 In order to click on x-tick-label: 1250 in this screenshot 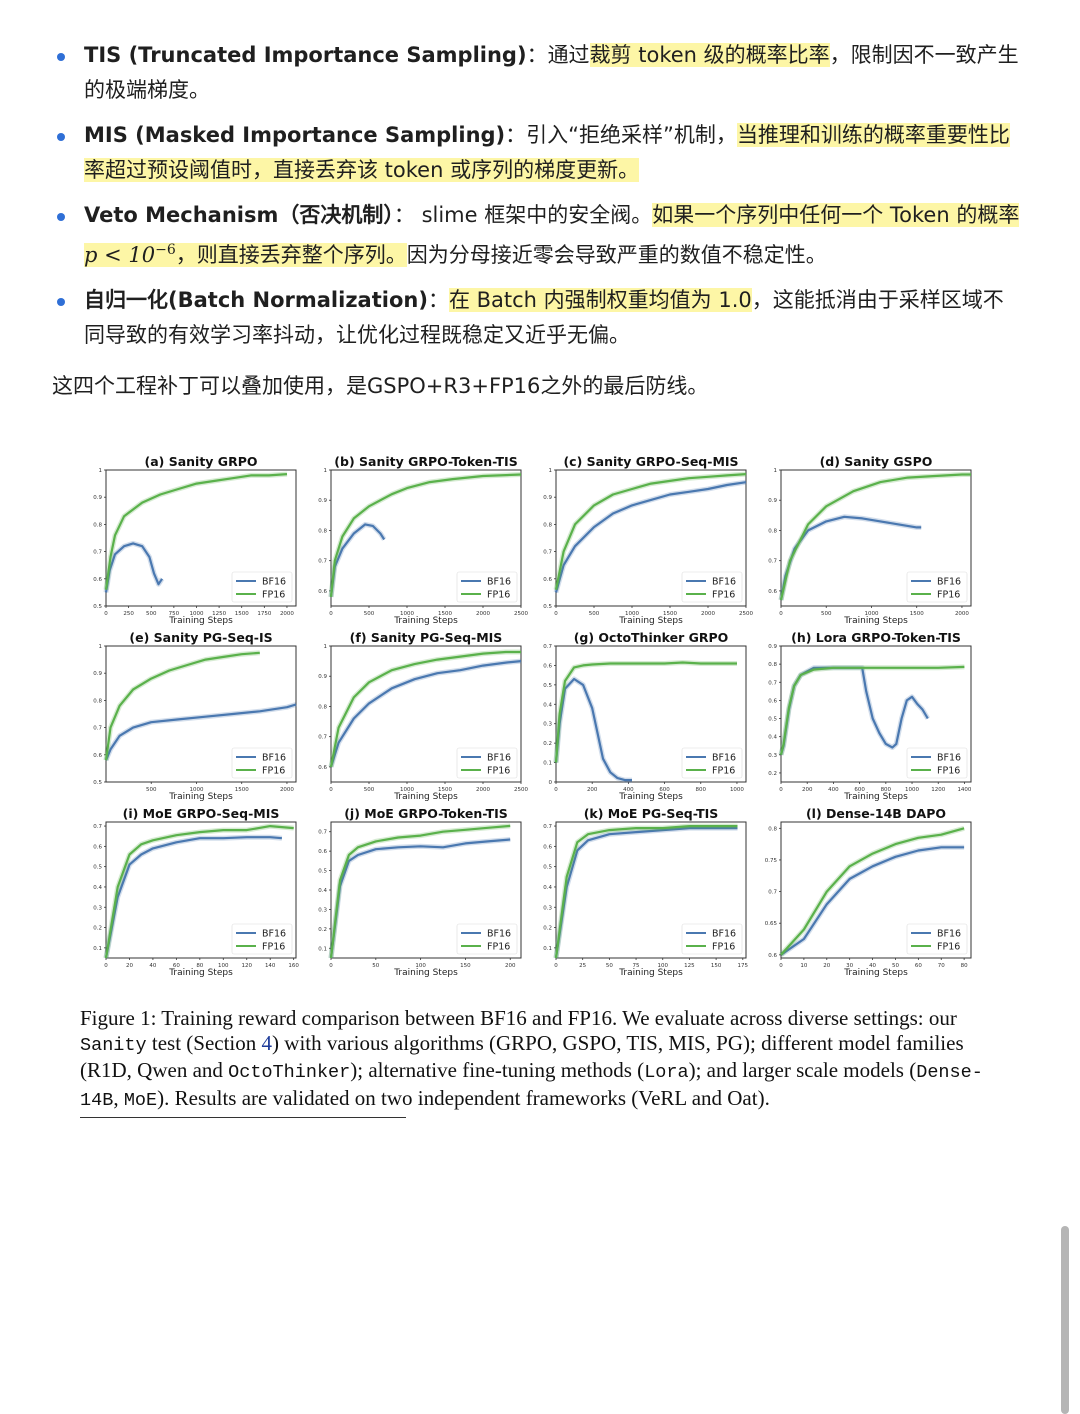, I will do `click(219, 614)`.